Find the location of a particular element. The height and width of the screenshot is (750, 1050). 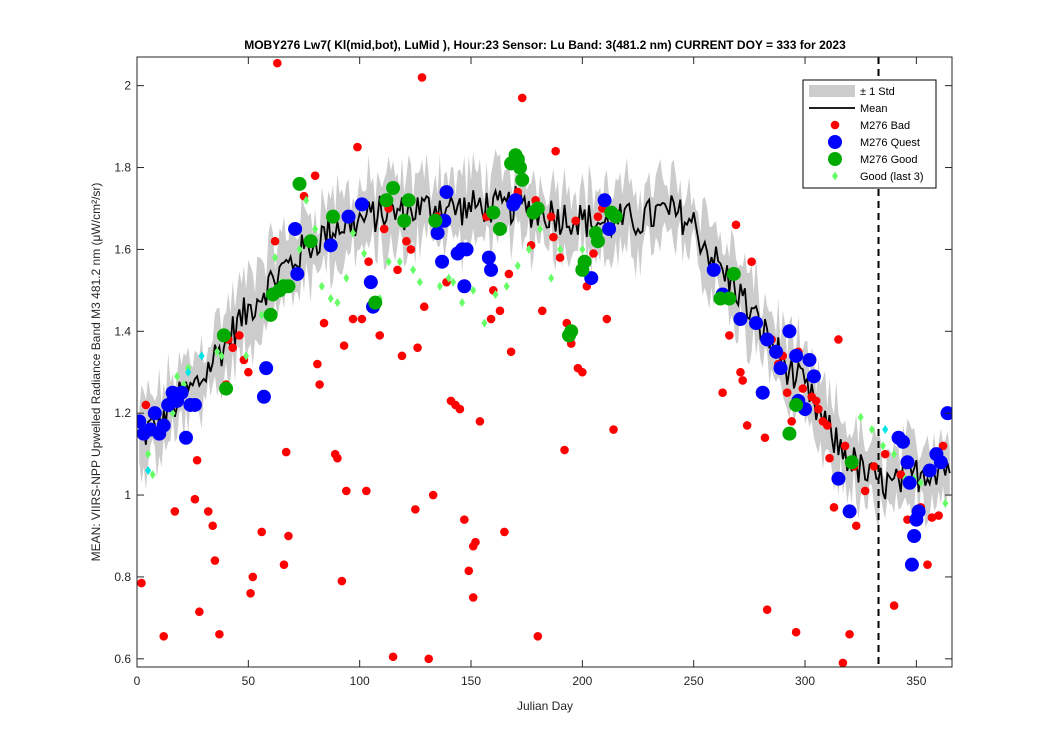

y-tick-label: 1.8 is located at coordinates (122, 168).